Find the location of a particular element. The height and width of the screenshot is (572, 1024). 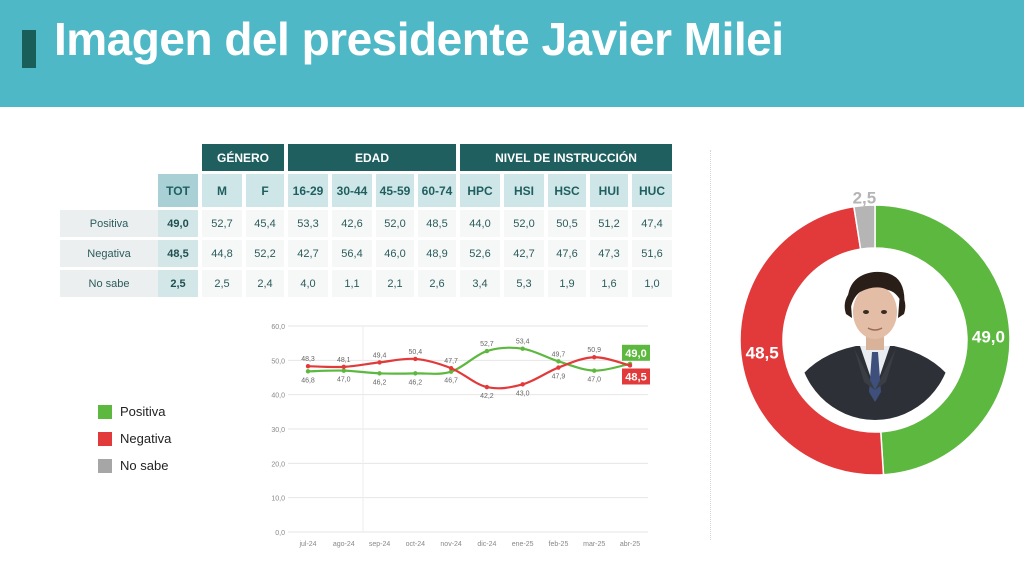

table-cell: 51,6 is located at coordinates (652, 253).